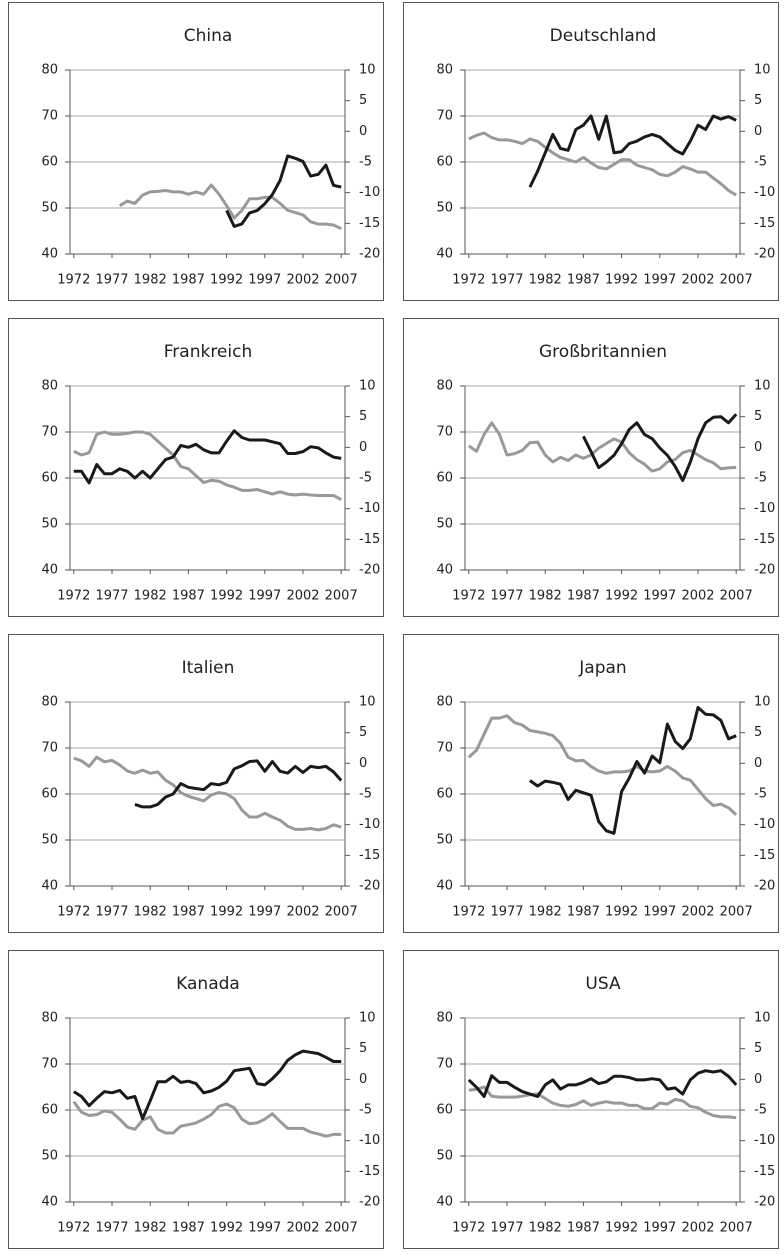 This screenshot has width=784, height=1255. Describe the element at coordinates (208, 352) in the screenshot. I see `panel-title: Frankreich` at that location.